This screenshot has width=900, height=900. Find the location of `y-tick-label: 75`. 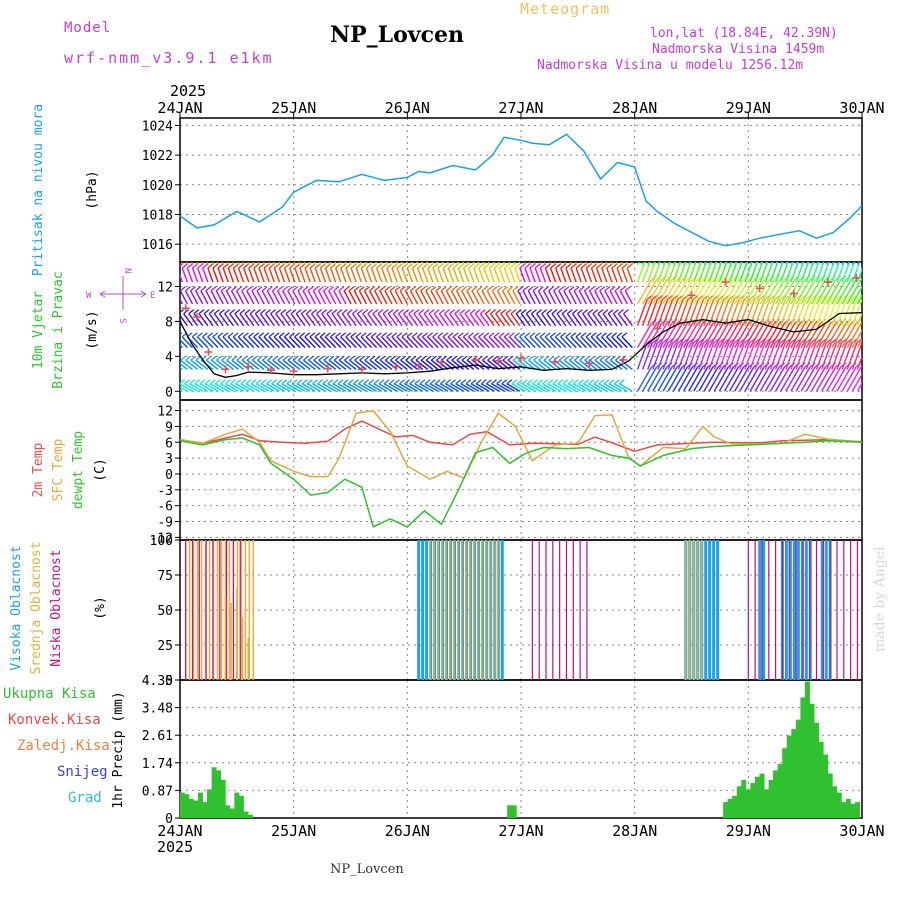

y-tick-label: 75 is located at coordinates (165, 576).